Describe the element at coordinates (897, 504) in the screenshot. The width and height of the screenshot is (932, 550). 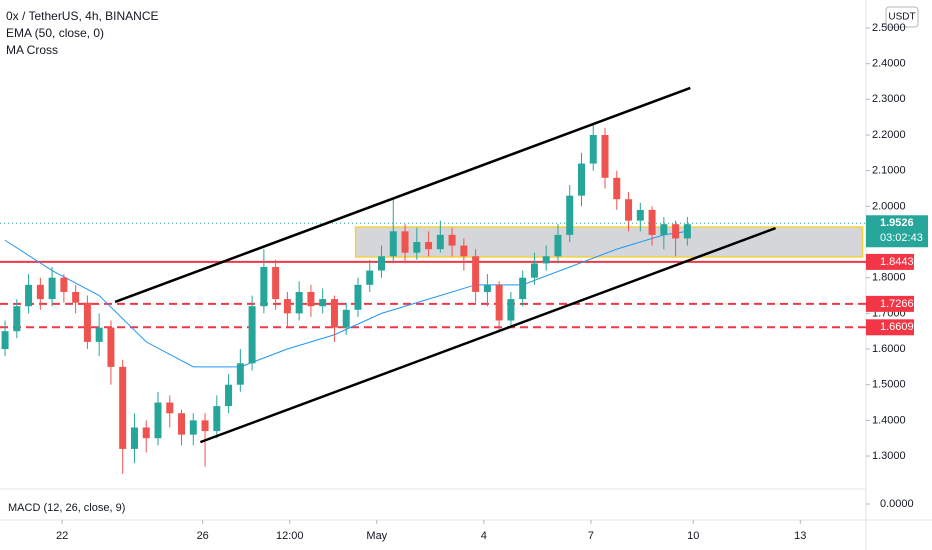
I see `macd-tick-label: 0.0000` at that location.